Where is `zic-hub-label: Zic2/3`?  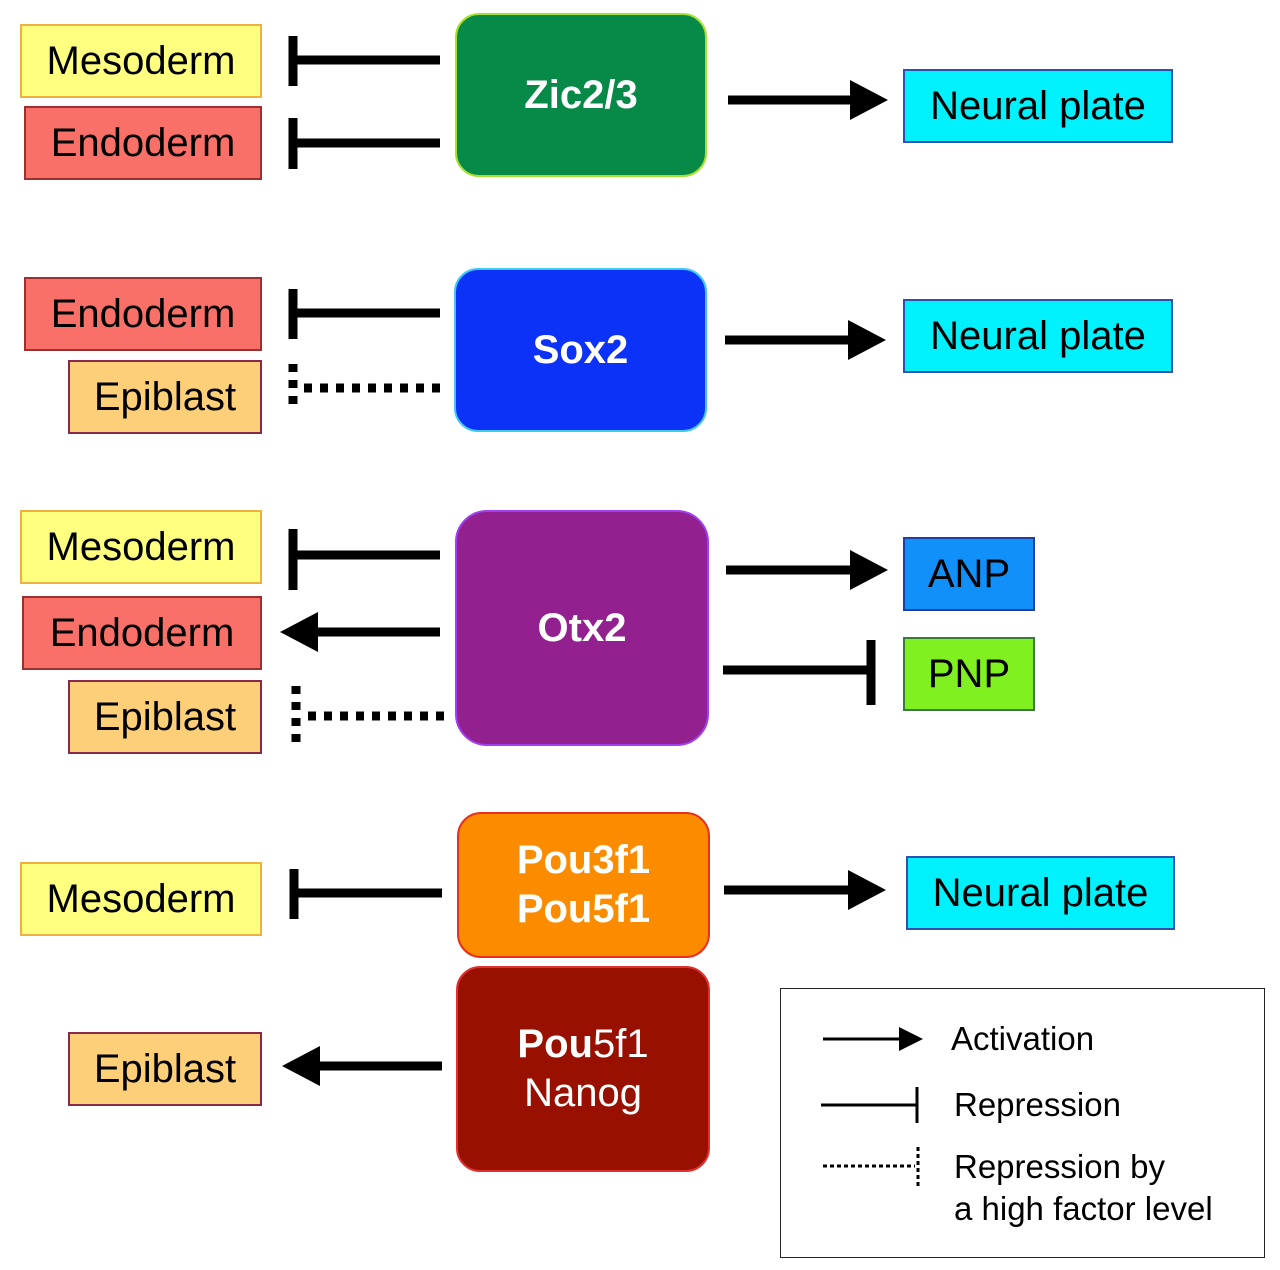
zic-hub-label: Zic2/3 is located at coordinates (581, 94).